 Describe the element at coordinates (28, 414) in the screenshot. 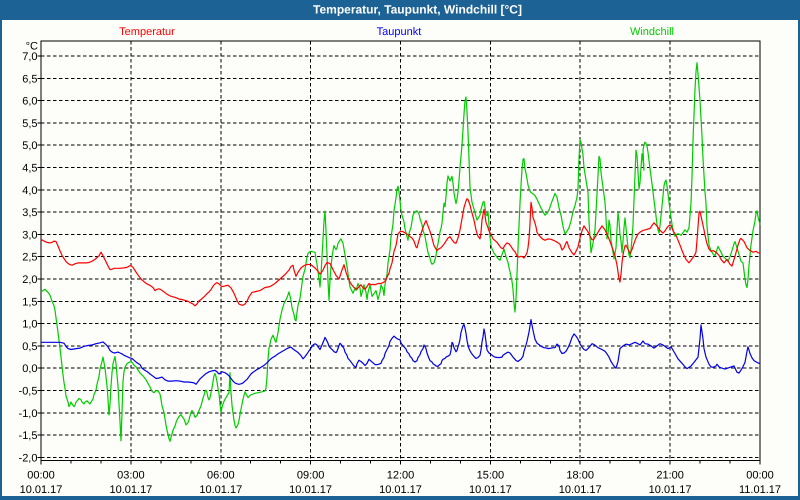

I see `svg-text: -1,0` at that location.